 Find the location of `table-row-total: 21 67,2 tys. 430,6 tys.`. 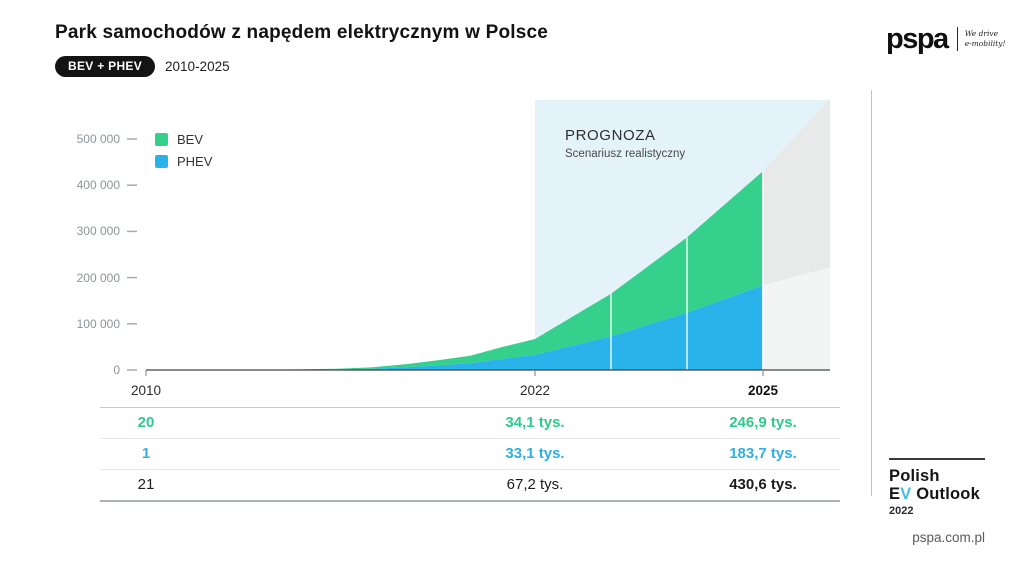

table-row-total: 21 67,2 tys. 430,6 tys. is located at coordinates (470, 486).